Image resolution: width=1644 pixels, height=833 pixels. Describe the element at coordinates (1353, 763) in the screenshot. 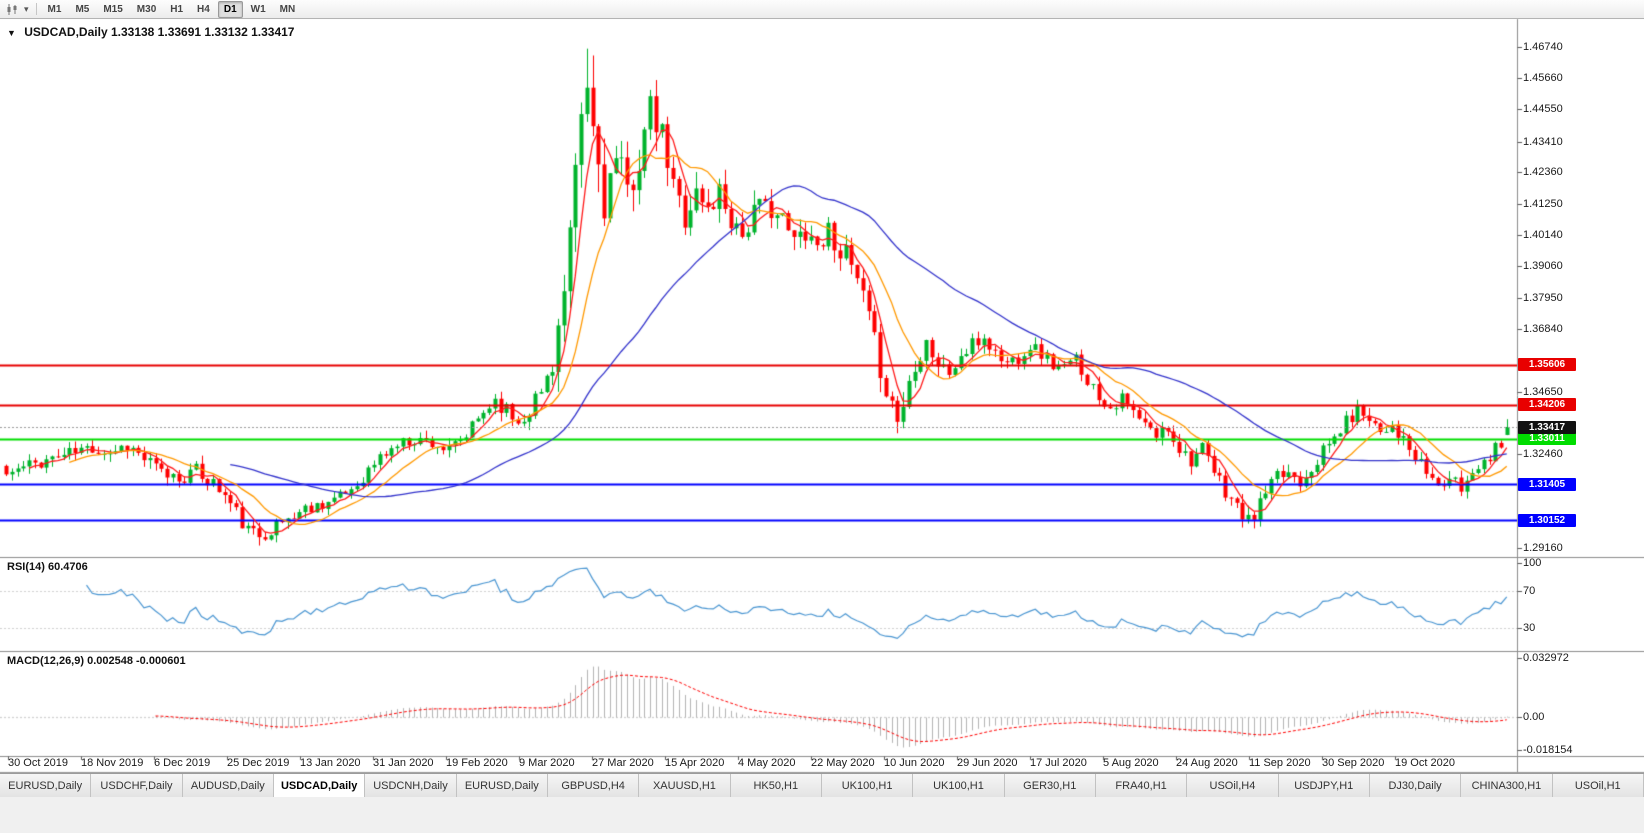

I see `date-axis-label: 30 Sep 2020` at that location.